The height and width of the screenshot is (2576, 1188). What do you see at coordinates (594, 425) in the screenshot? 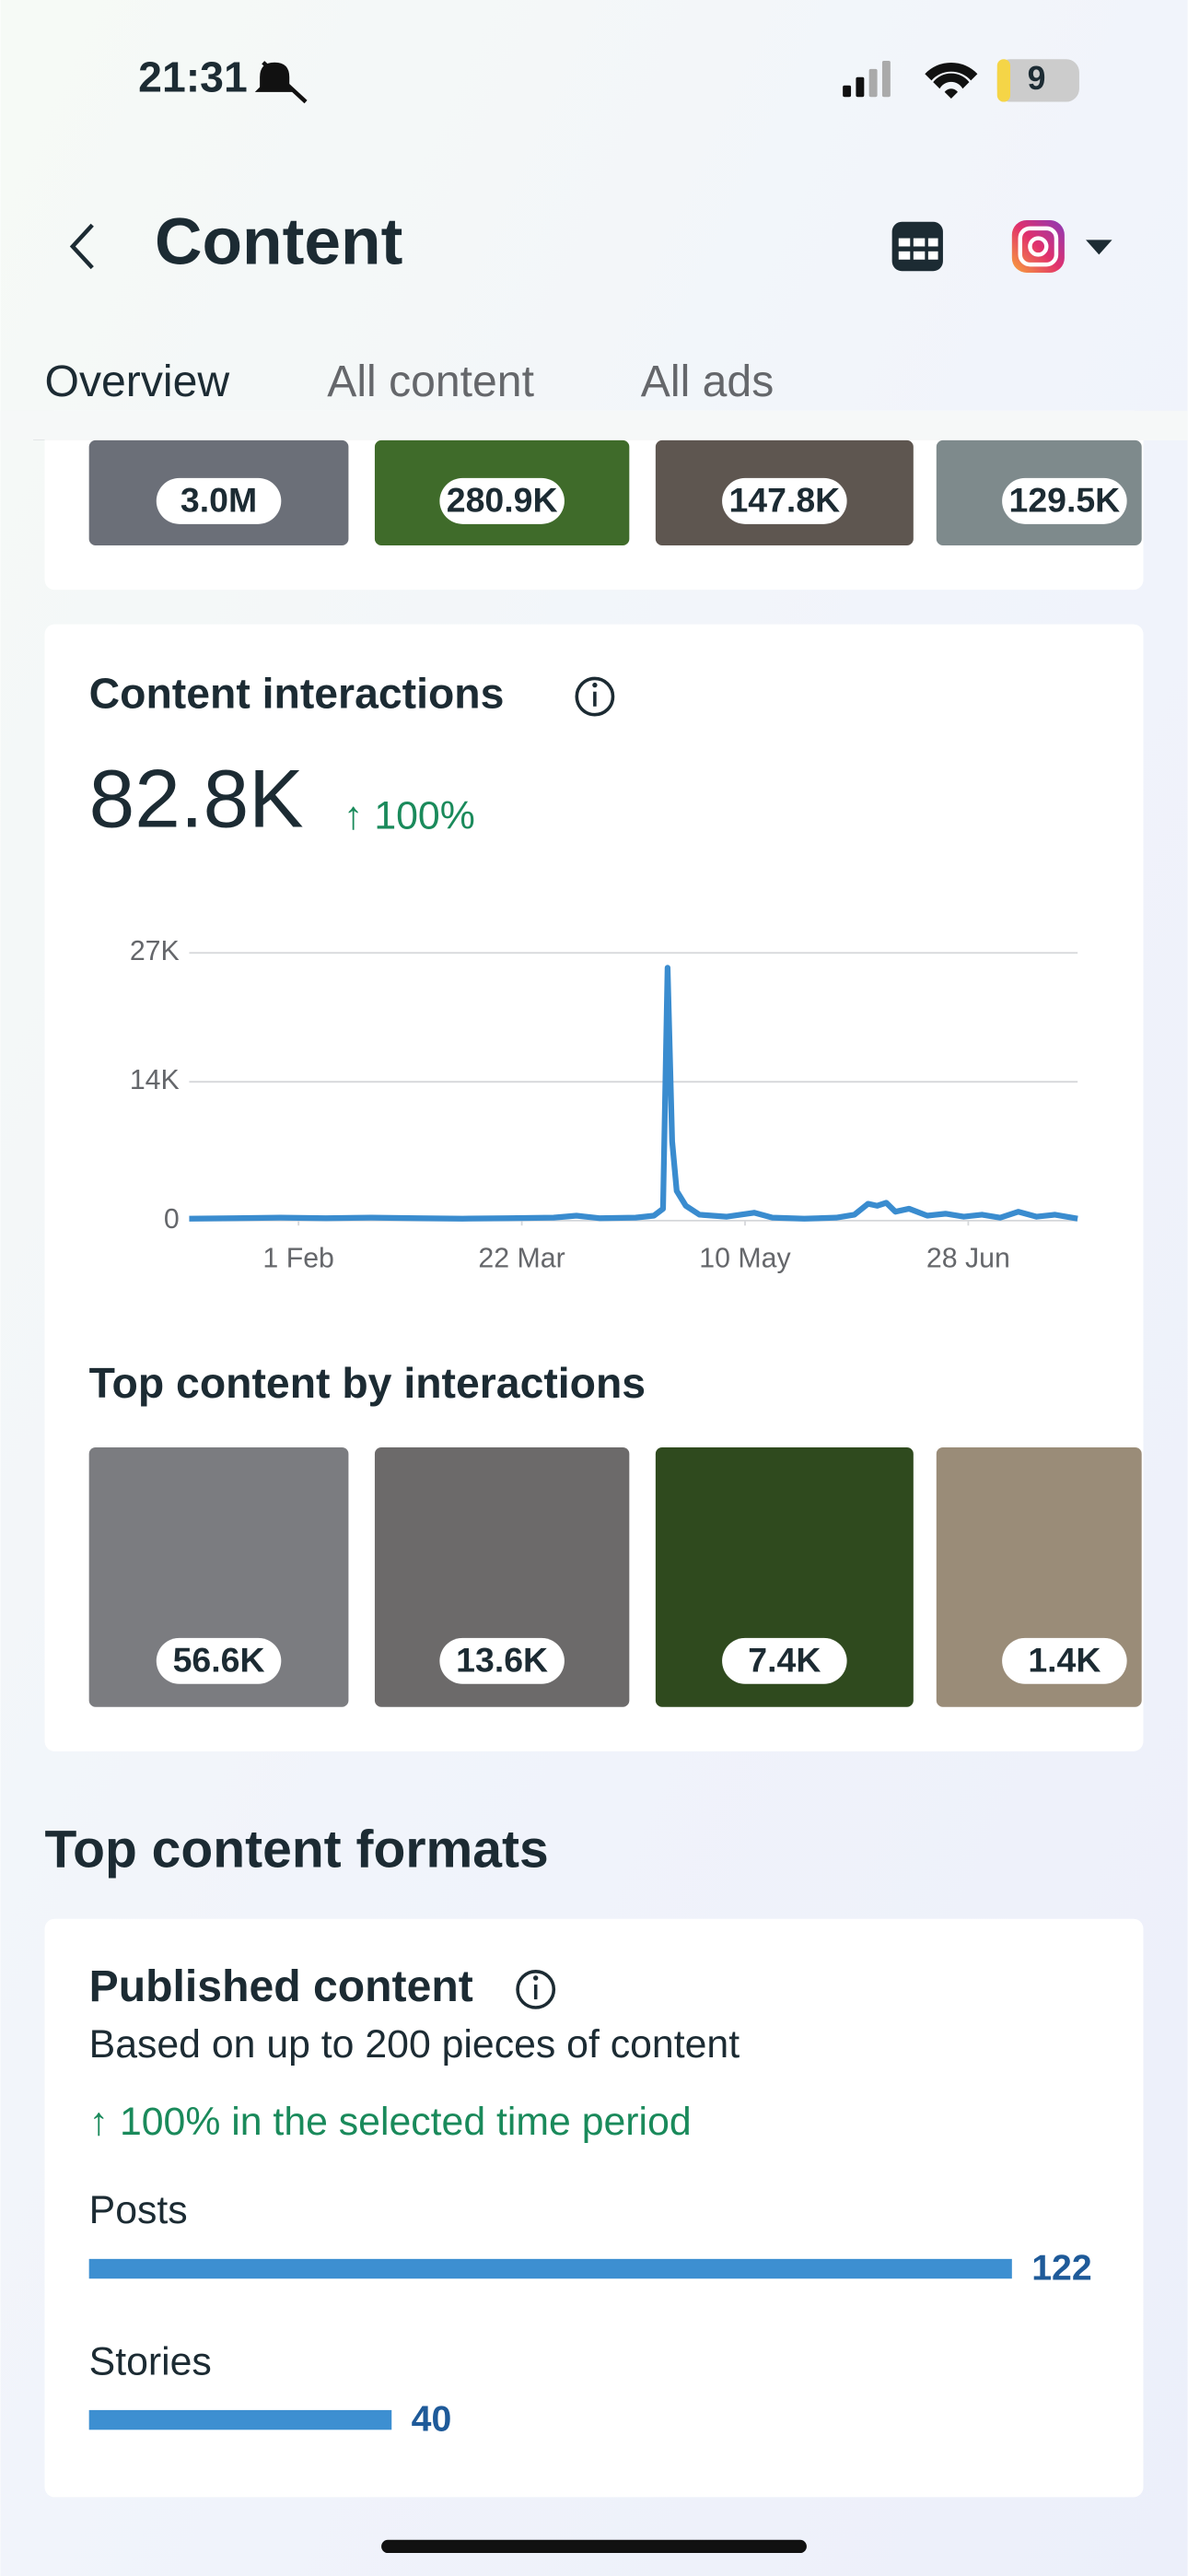
I see `tab-bar-bg` at bounding box center [594, 425].